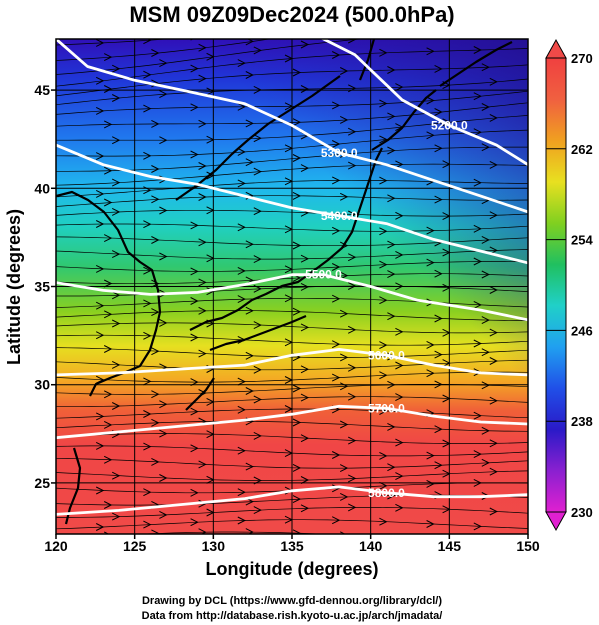 This screenshot has width=599, height=625. I want to click on y-tick-label: 30, so click(42, 385).